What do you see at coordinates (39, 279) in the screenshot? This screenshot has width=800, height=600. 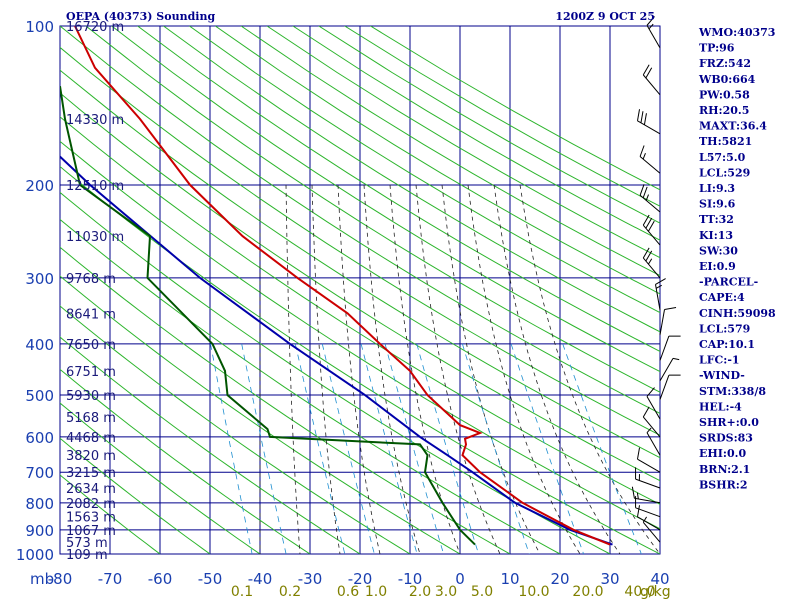 I see `pressure-label: 300` at bounding box center [39, 279].